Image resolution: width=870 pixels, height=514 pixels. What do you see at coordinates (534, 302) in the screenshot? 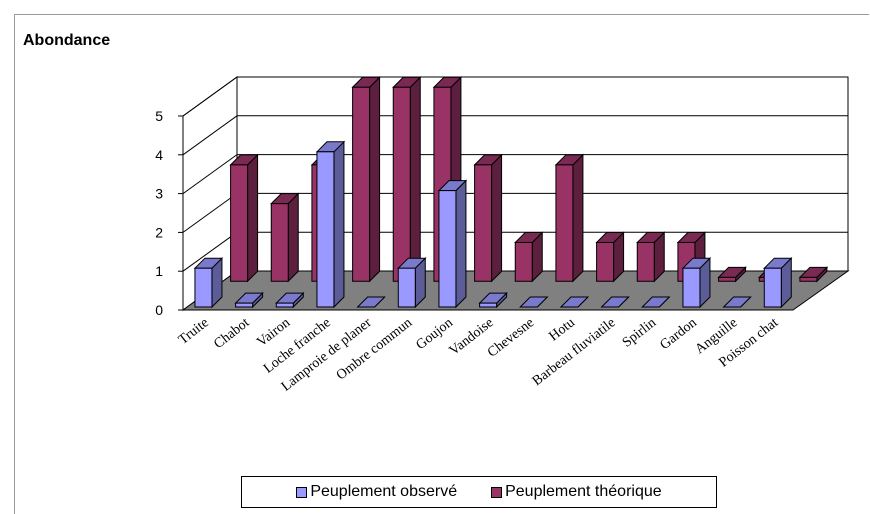
I see `bar-s0-8-top` at bounding box center [534, 302].